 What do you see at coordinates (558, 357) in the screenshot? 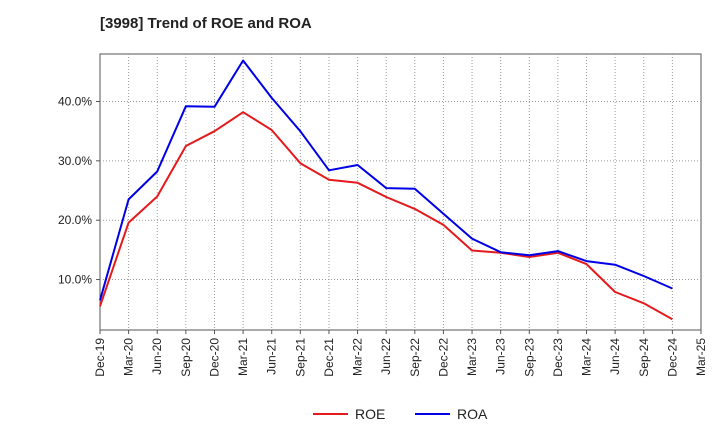
I see `x-tick-label: Dec-23` at bounding box center [558, 357].